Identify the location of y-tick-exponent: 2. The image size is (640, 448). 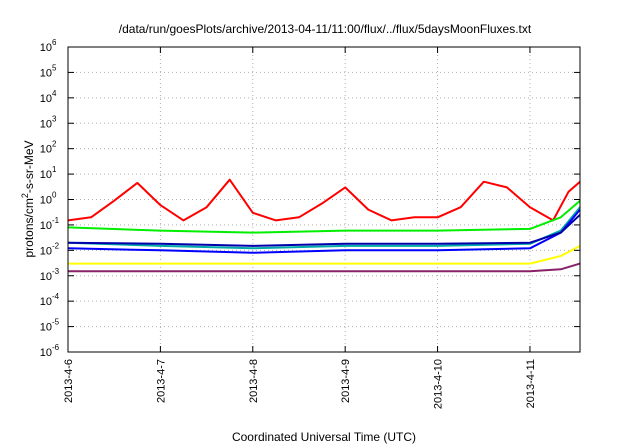
(54, 144).